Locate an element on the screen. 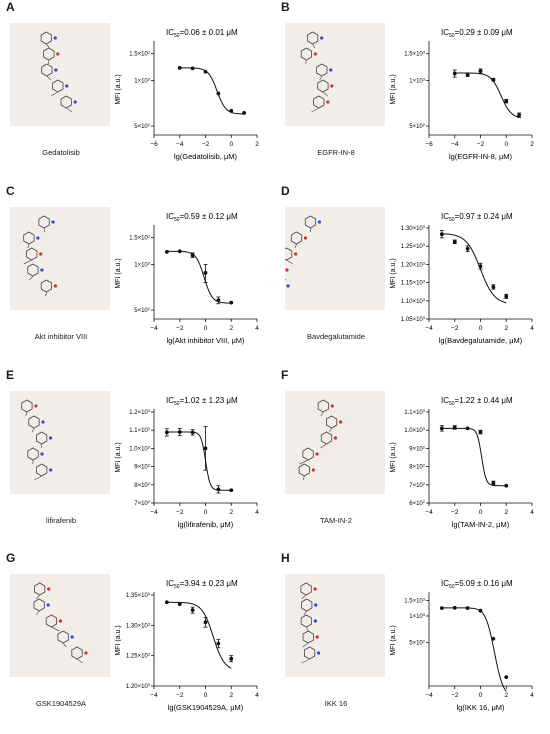  x-tick-label: −4 is located at coordinates (180, 144).